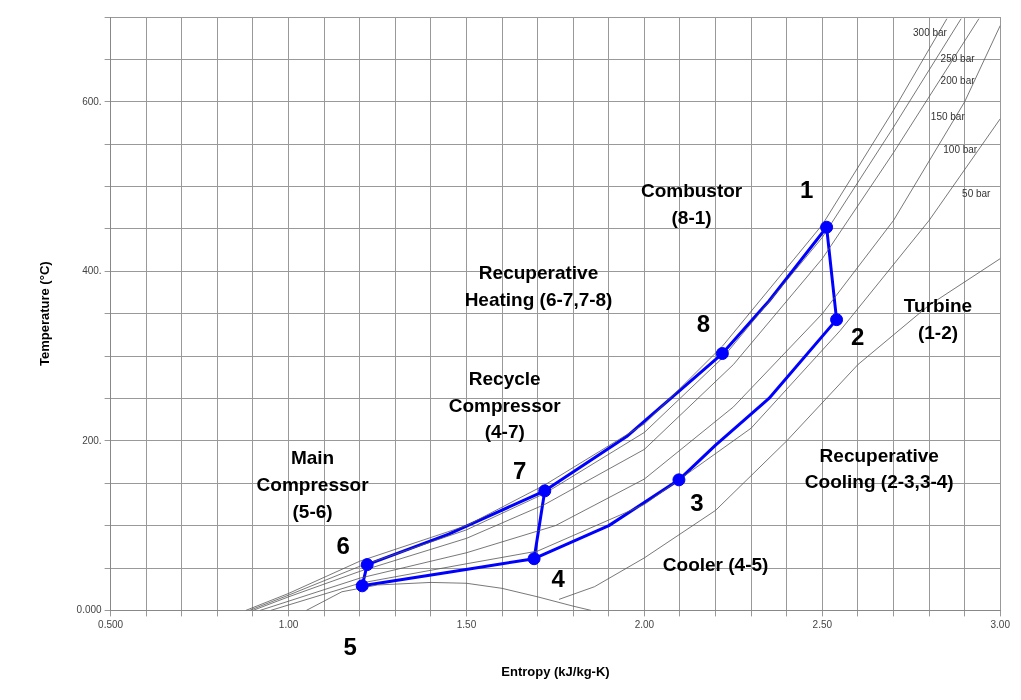 This screenshot has width=1021, height=700. Describe the element at coordinates (644, 625) in the screenshot. I see `x-tick-label: 2.00` at that location.